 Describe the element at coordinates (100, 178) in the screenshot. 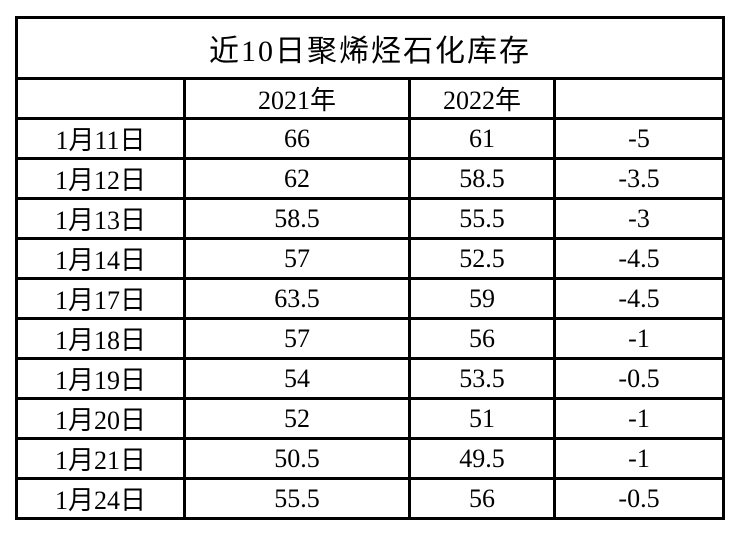

I see `cell-date: 1月12日` at that location.